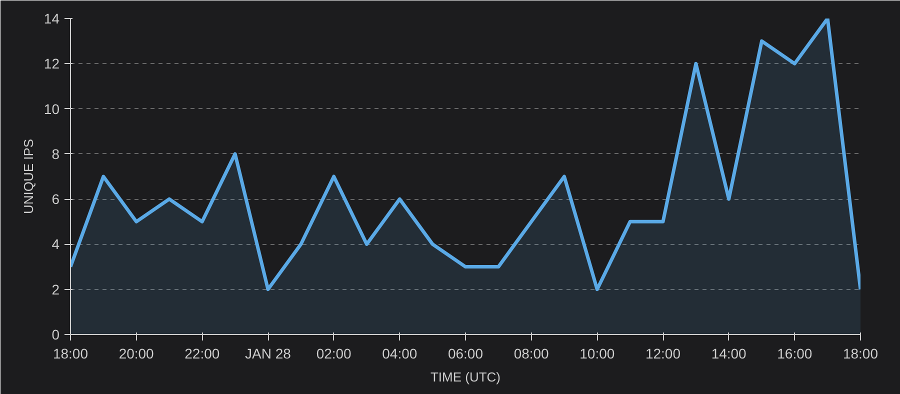 This screenshot has width=900, height=394. What do you see at coordinates (56, 154) in the screenshot?
I see `y-tick-label: 8` at bounding box center [56, 154].